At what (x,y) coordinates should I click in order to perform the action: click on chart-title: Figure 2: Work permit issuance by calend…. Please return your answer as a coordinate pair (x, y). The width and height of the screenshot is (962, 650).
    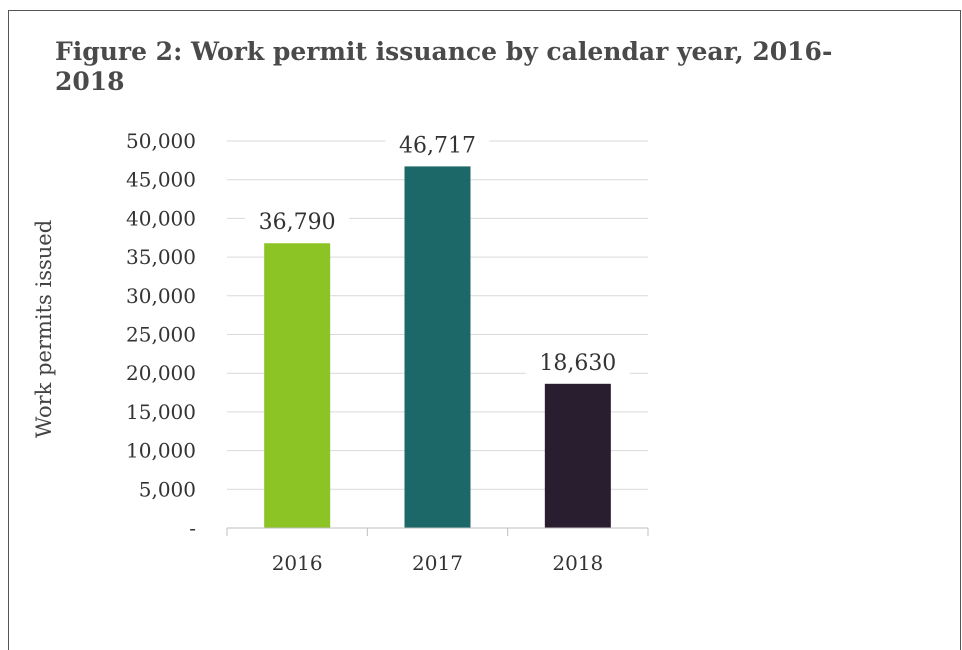
    Looking at the image, I should click on (444, 66).